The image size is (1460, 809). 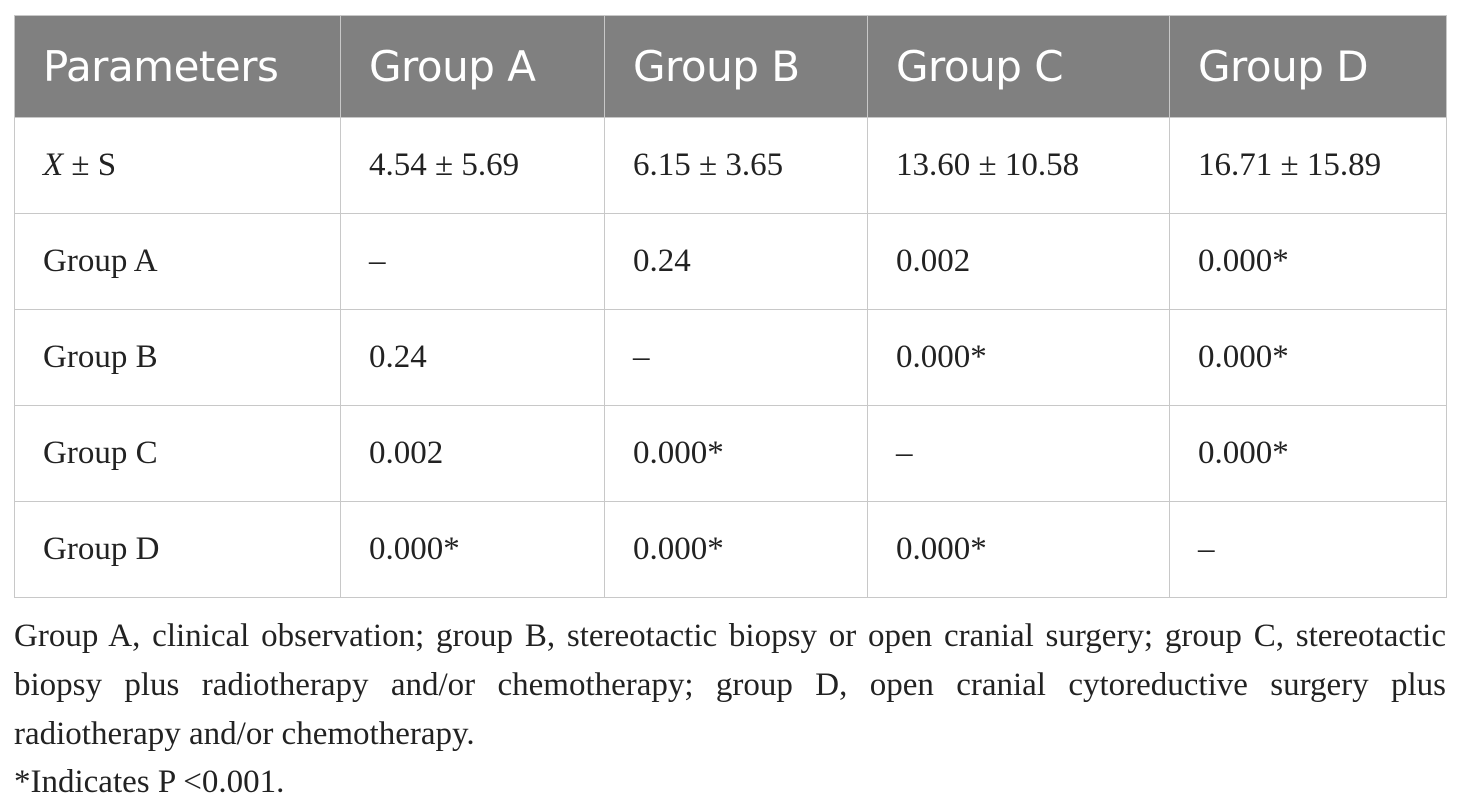 What do you see at coordinates (177, 66) in the screenshot?
I see `header-parameters: Parameters` at bounding box center [177, 66].